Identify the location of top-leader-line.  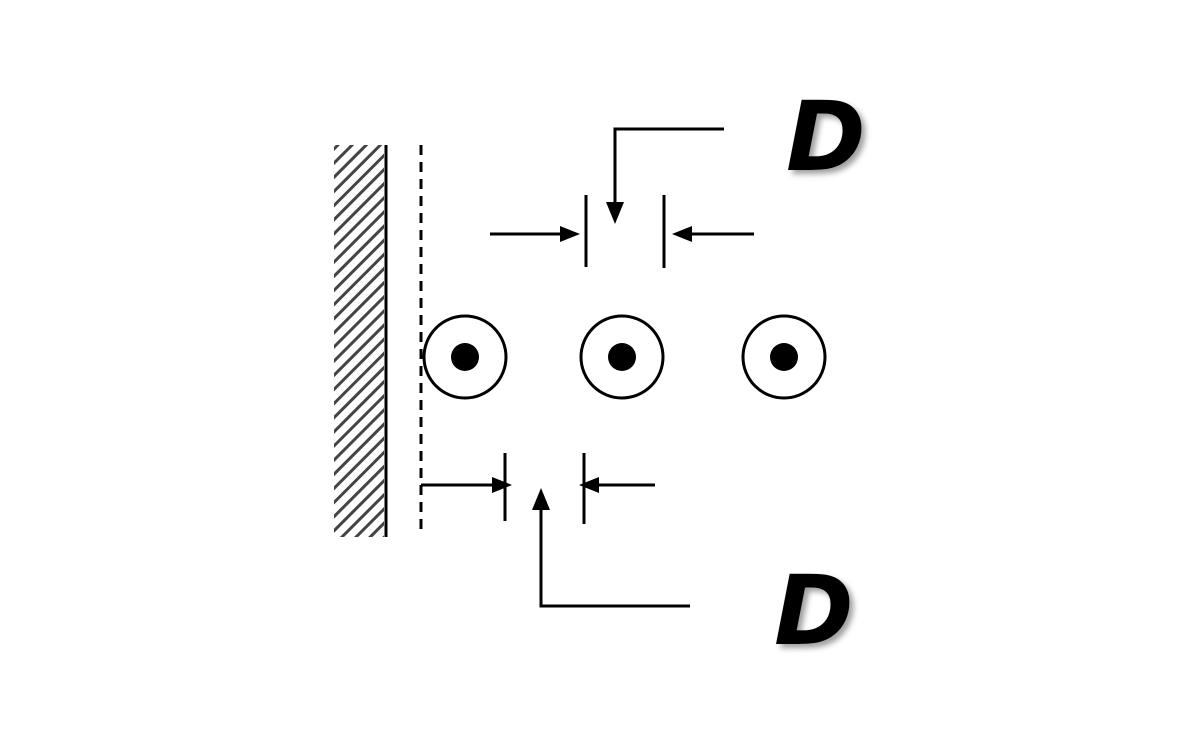
(665, 175).